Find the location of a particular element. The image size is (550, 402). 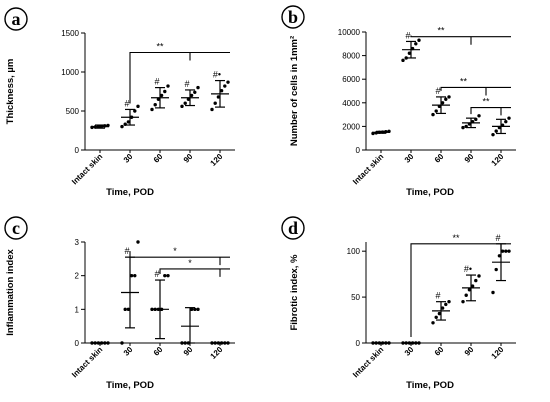

y-tick-label: 10000 is located at coordinates (349, 32).